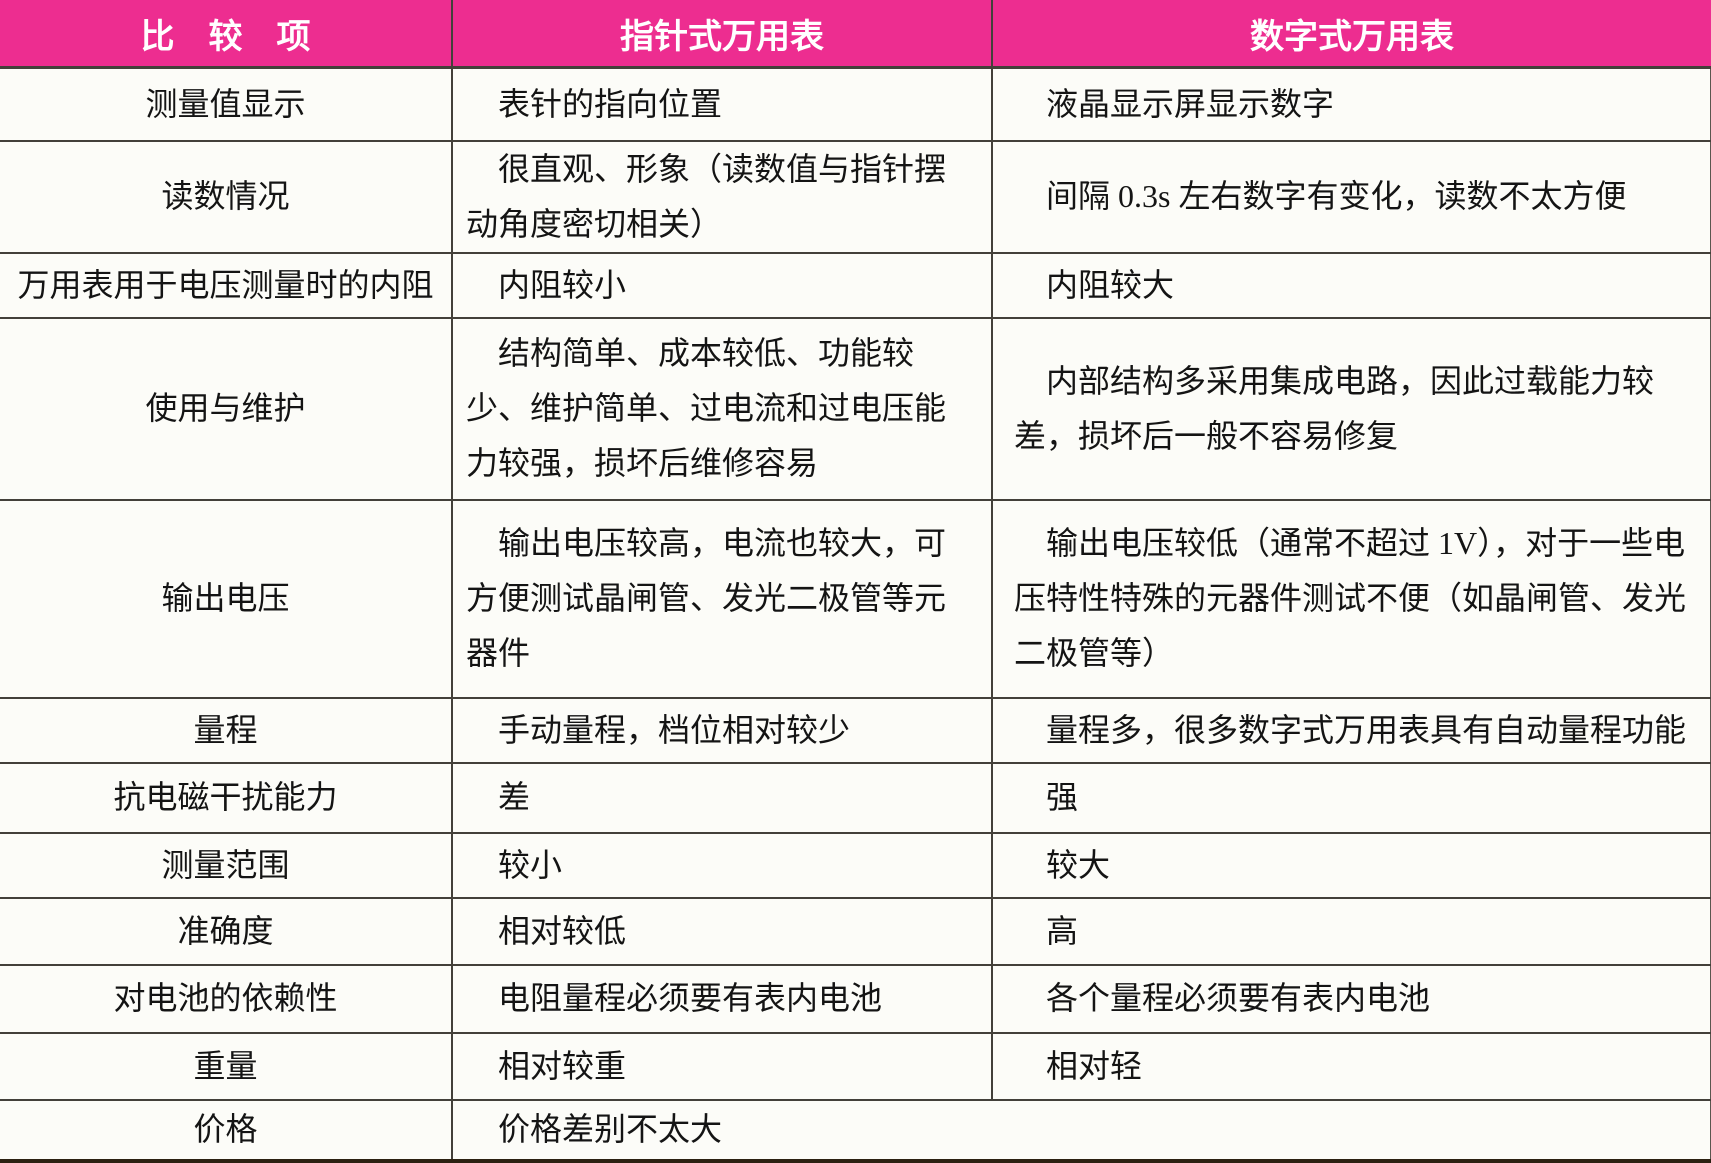  Describe the element at coordinates (690, 998) in the screenshot. I see `cell-text: 电阻量程必须要有表内电池` at that location.